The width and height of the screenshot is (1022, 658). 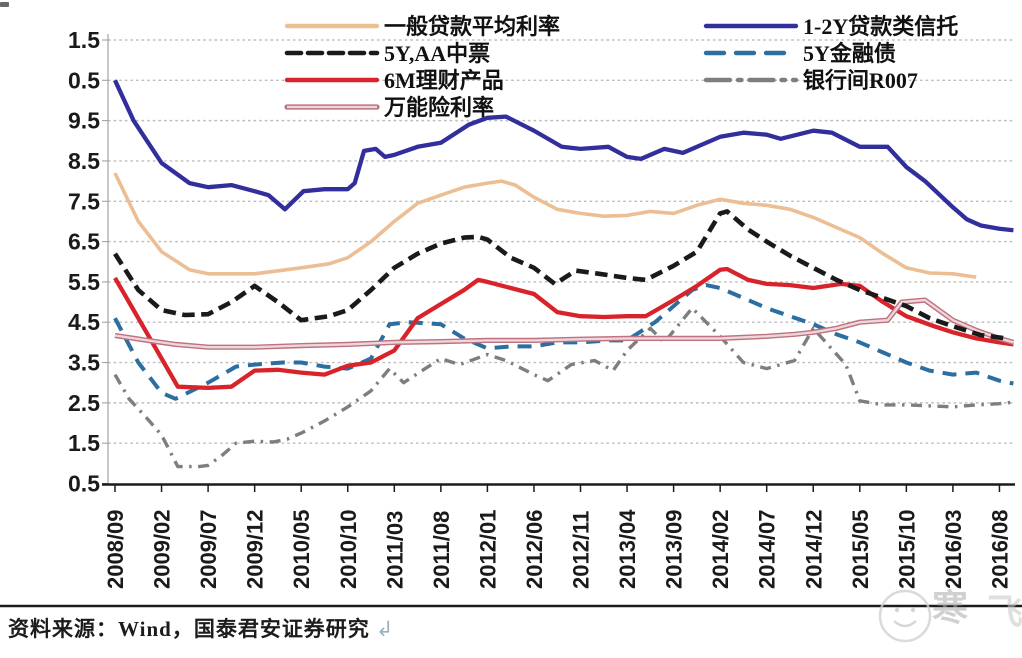 What do you see at coordinates (84, 363) in the screenshot?
I see `y-axis-label: 3.5` at bounding box center [84, 363].